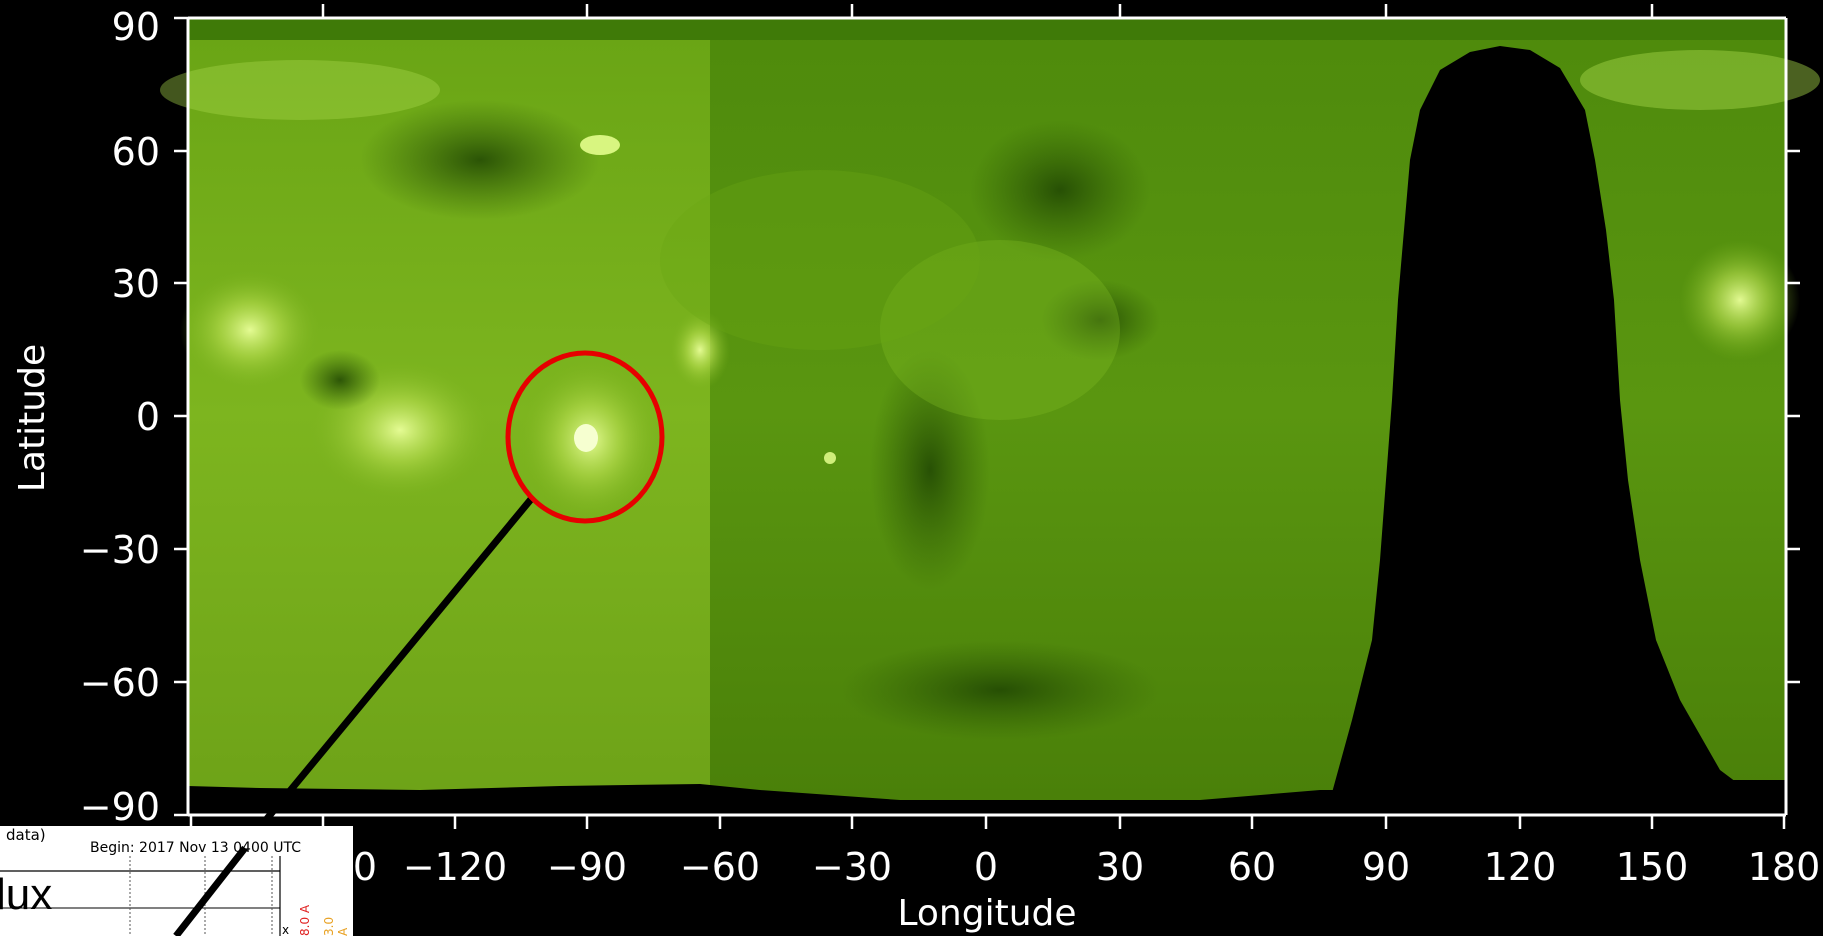  What do you see at coordinates (455, 867) in the screenshot?
I see `x-tick-label: −120` at bounding box center [455, 867].